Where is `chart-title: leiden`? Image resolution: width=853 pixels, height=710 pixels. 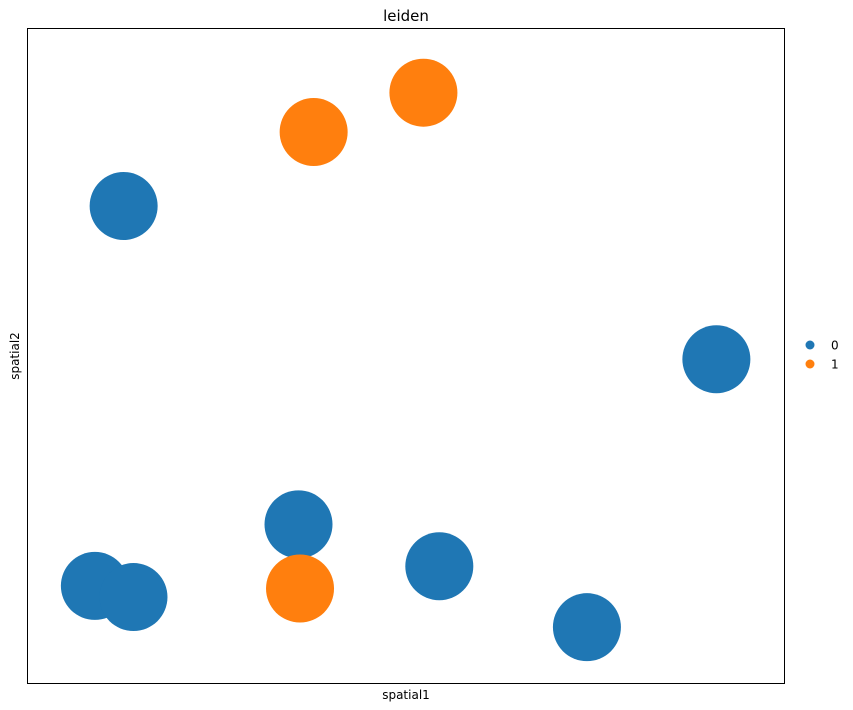 chart-title: leiden is located at coordinates (406, 16).